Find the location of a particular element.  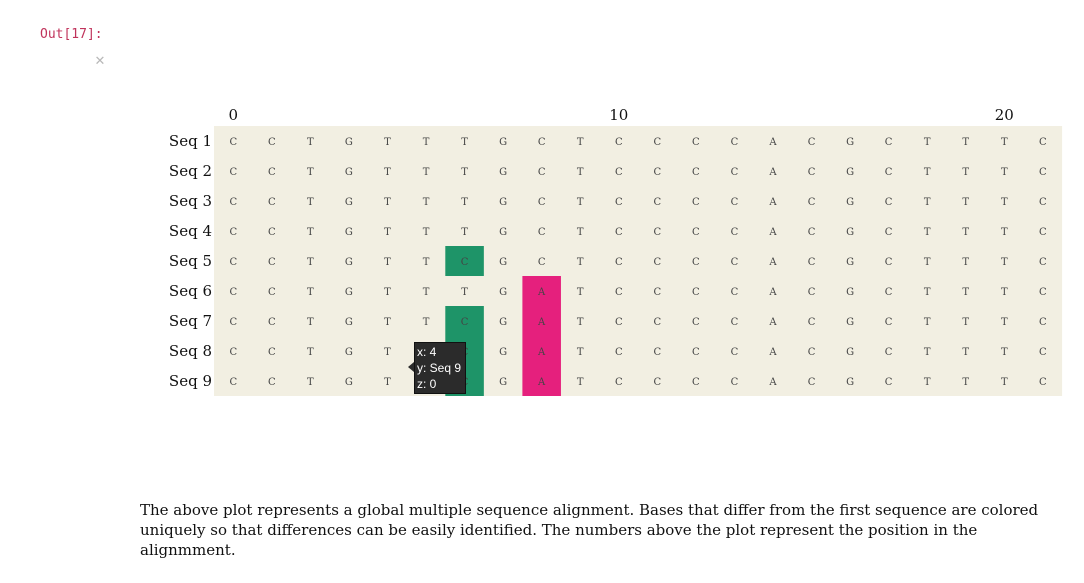

output-prompt: Out[17]: is located at coordinates (71, 34).